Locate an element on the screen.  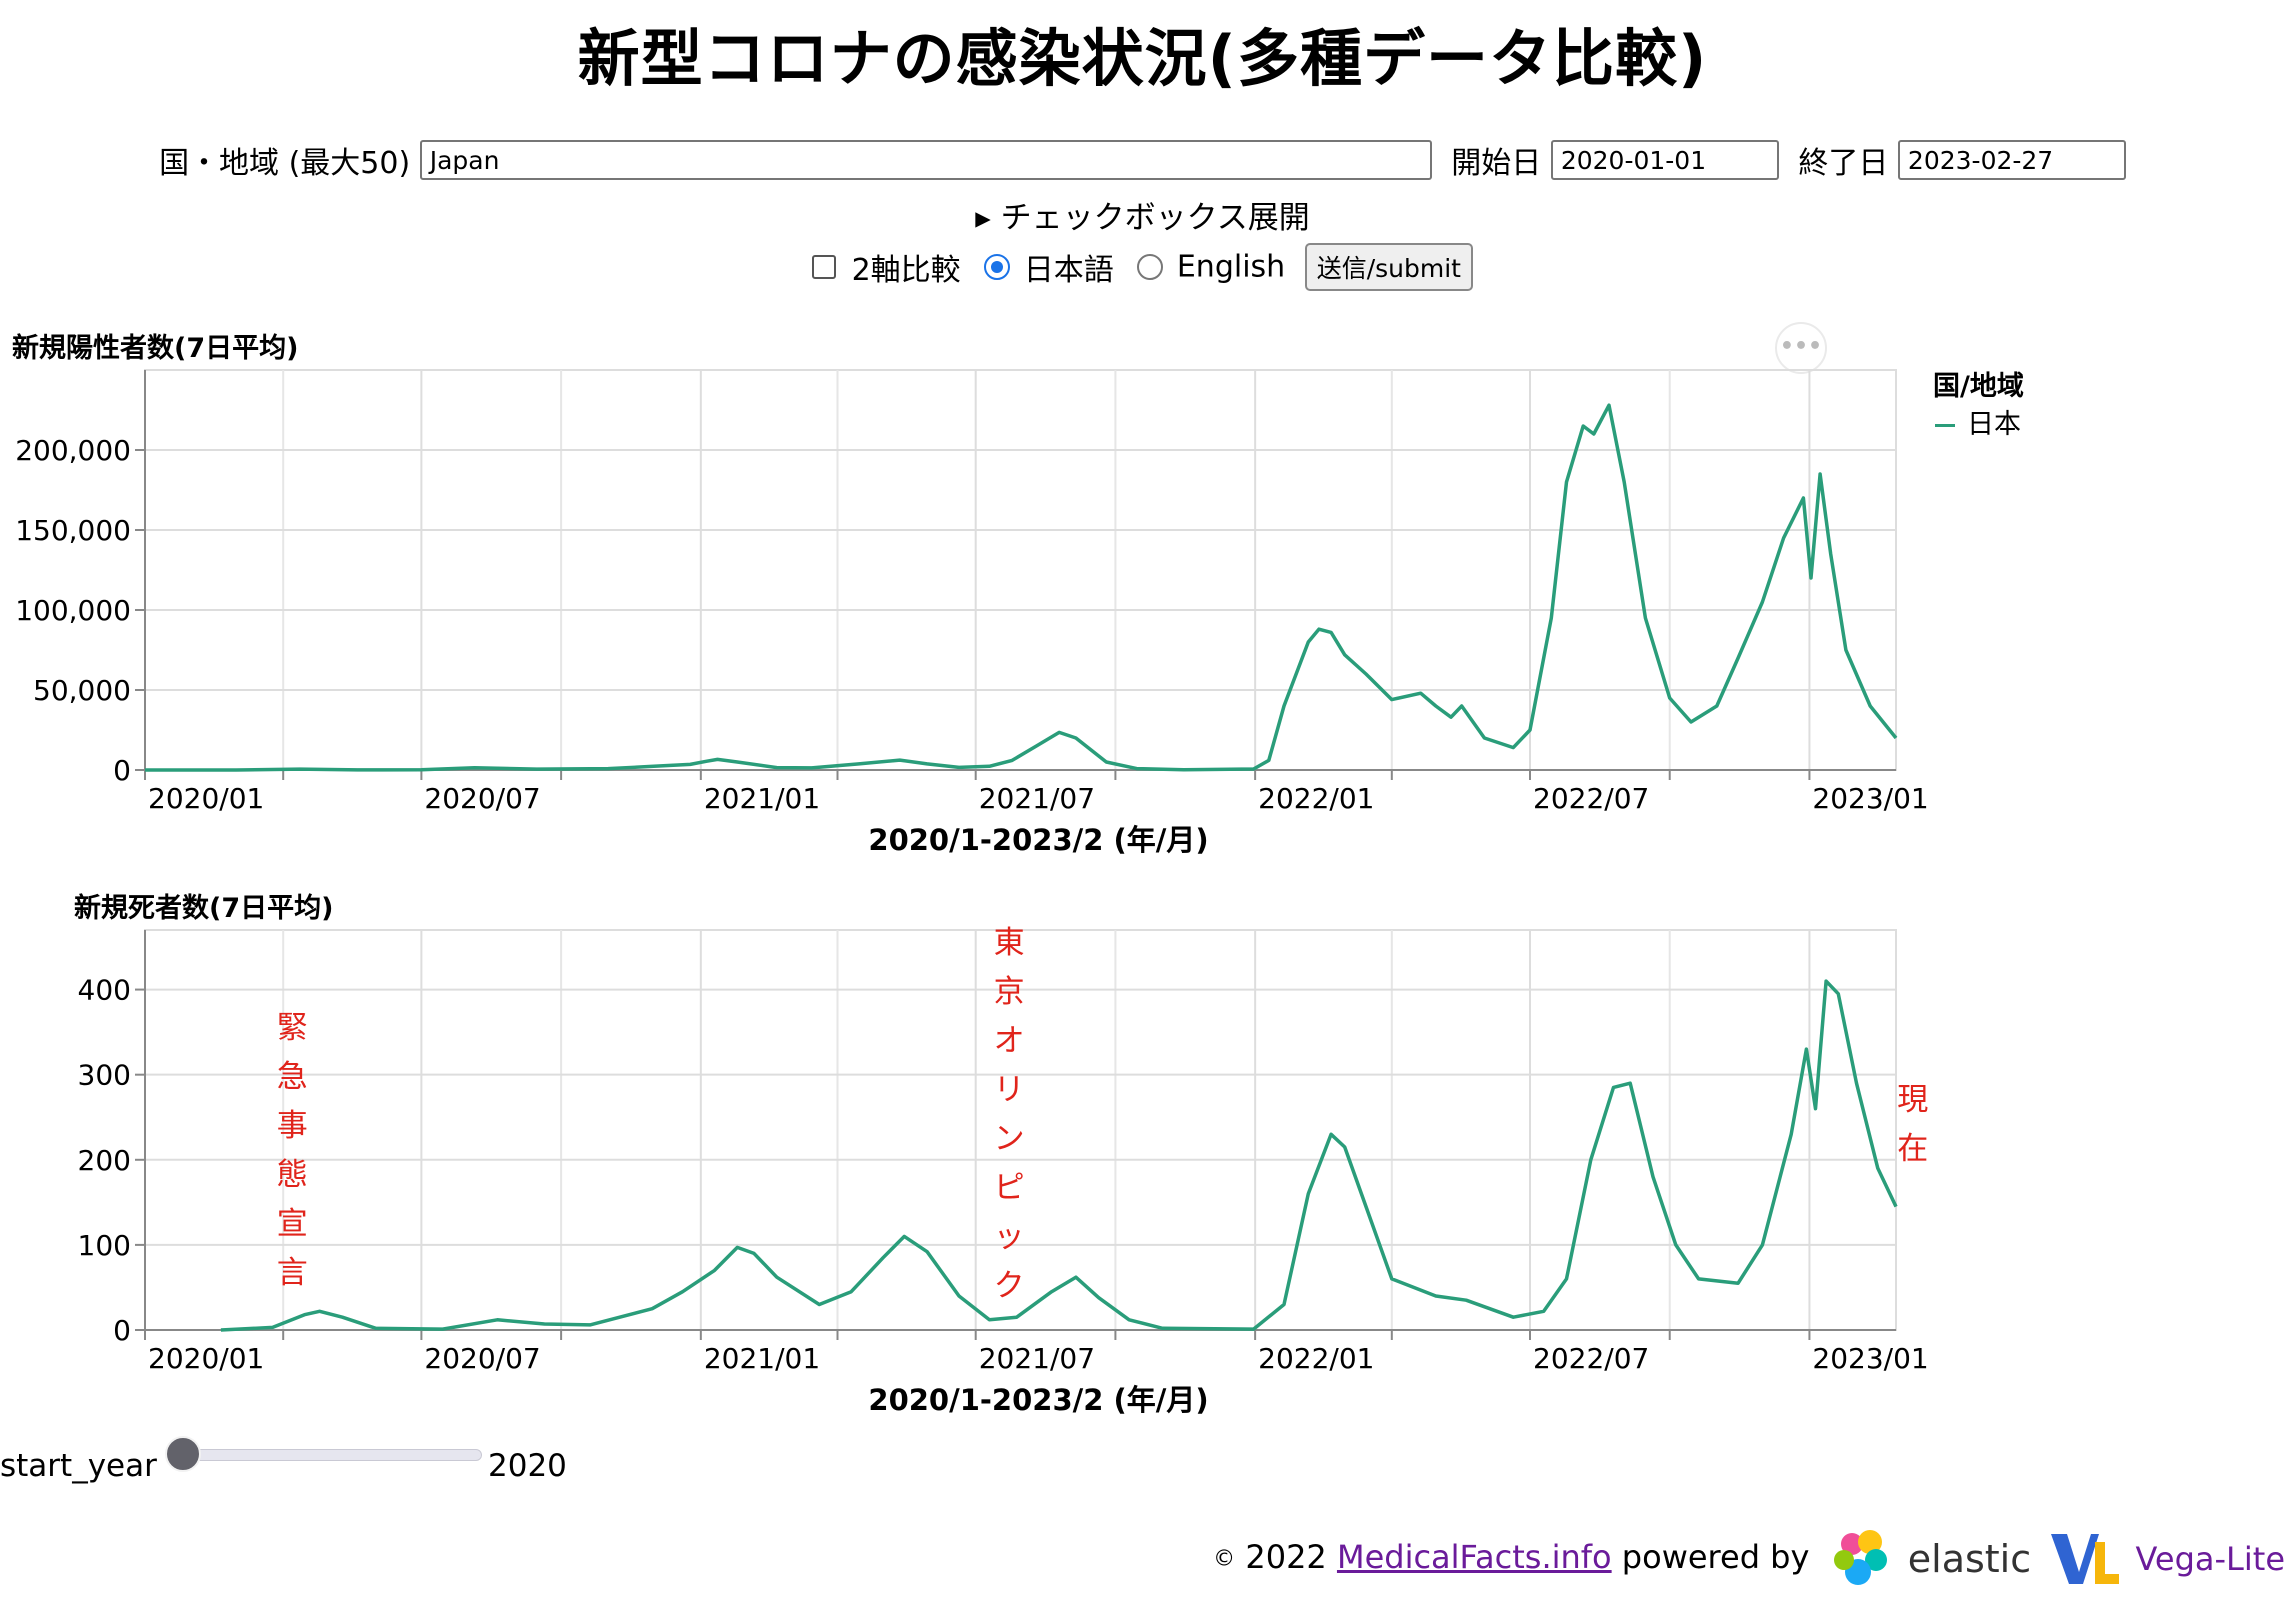
end-date-label: 終了日 is located at coordinates (1843, 163).